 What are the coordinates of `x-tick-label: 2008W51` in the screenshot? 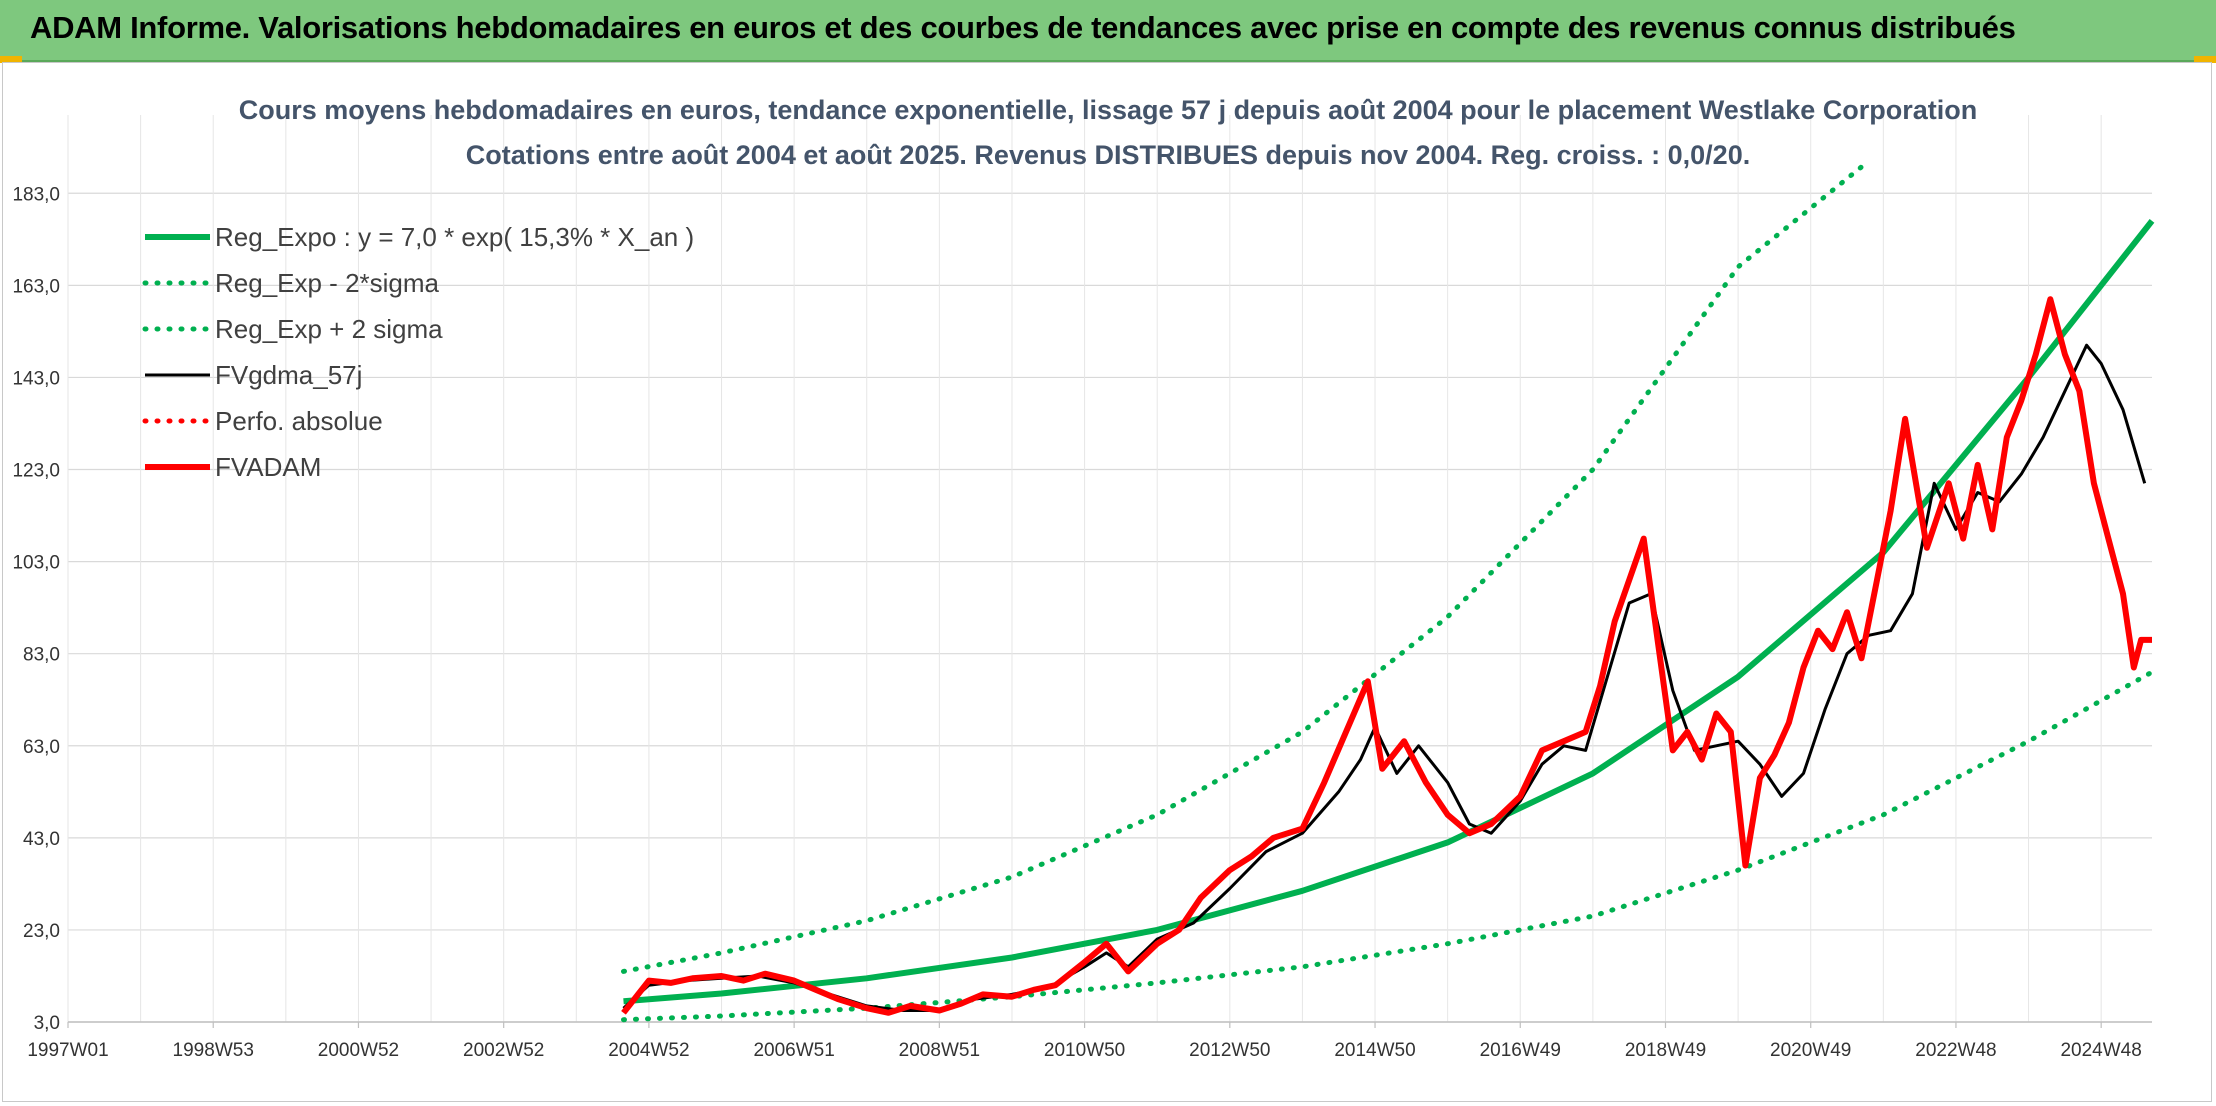 It's located at (939, 1050).